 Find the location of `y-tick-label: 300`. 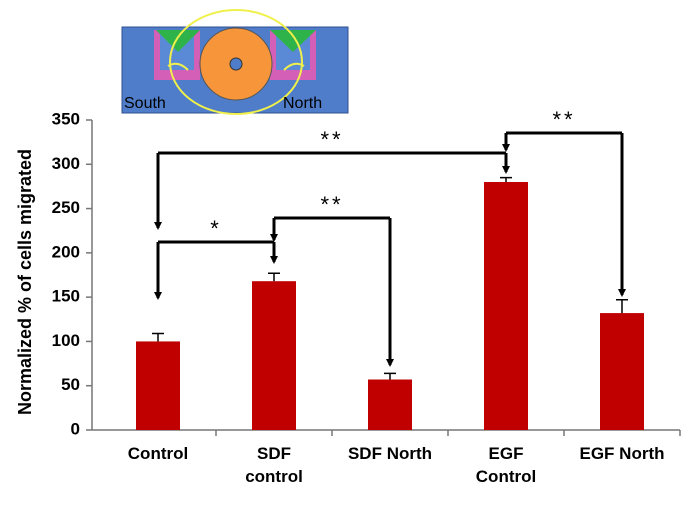

y-tick-label: 300 is located at coordinates (66, 163).